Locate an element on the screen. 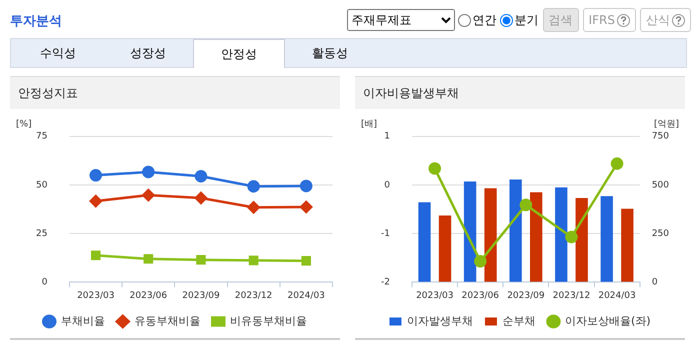 The width and height of the screenshot is (697, 342). text: 검색 is located at coordinates (560, 20).